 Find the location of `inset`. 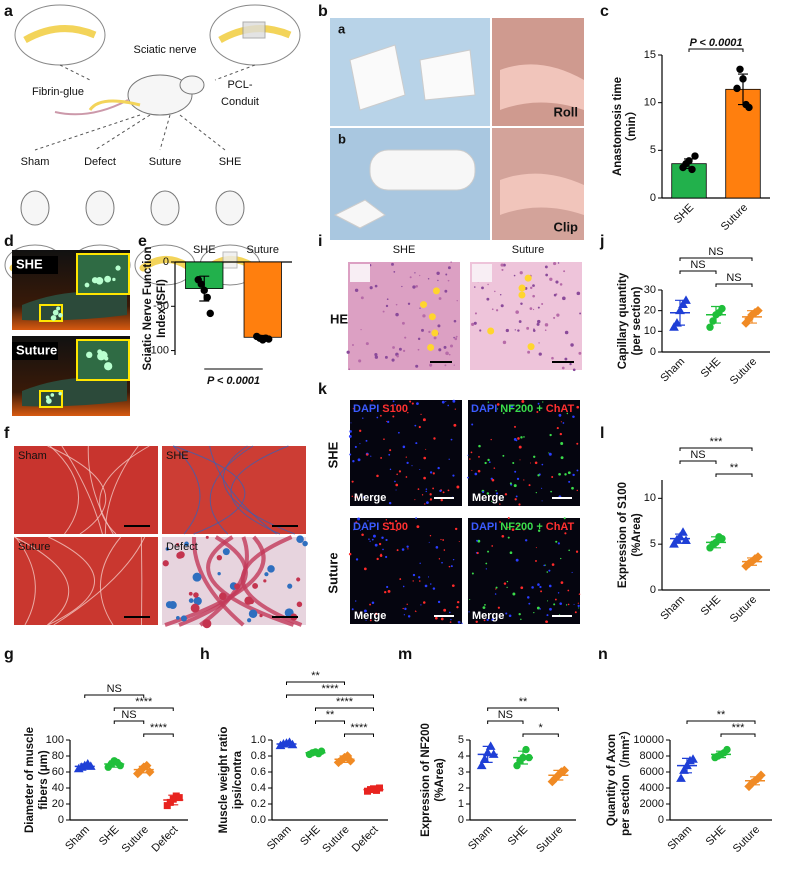

inset is located at coordinates (360, 273).